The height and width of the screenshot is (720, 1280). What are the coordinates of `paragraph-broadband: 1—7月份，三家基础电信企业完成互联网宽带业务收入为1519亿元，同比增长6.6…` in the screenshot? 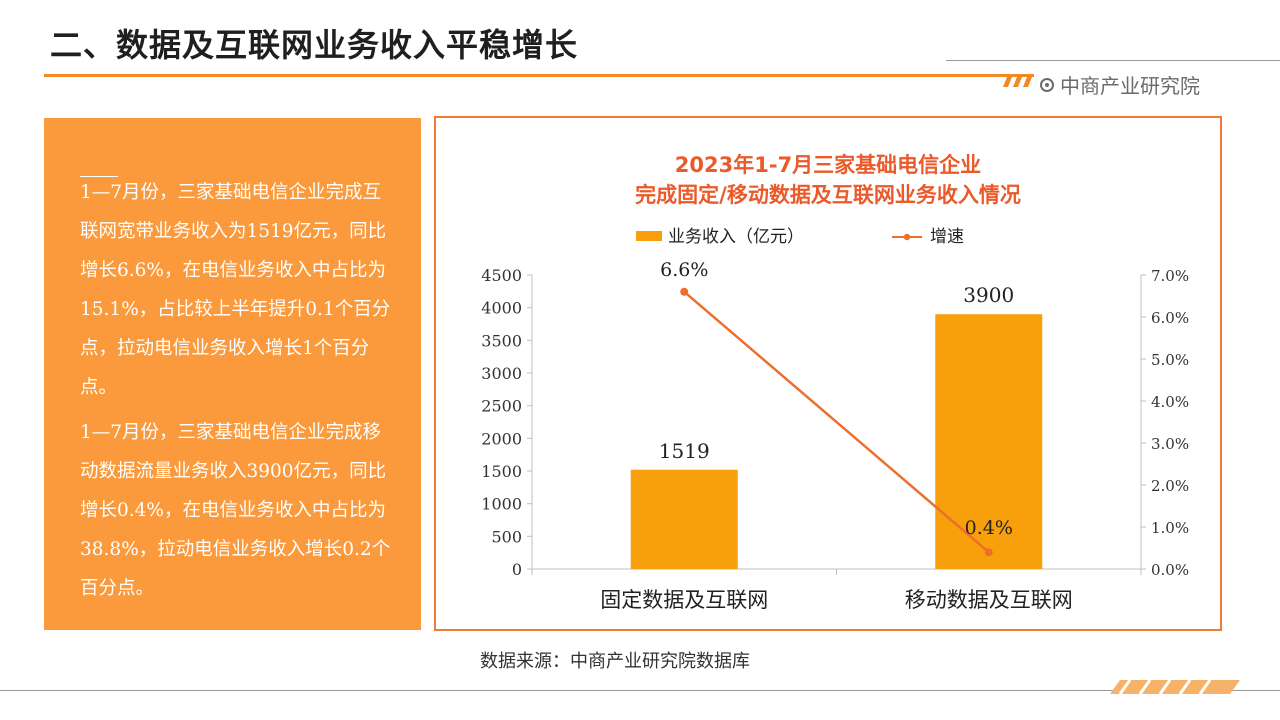 It's located at (235, 290).